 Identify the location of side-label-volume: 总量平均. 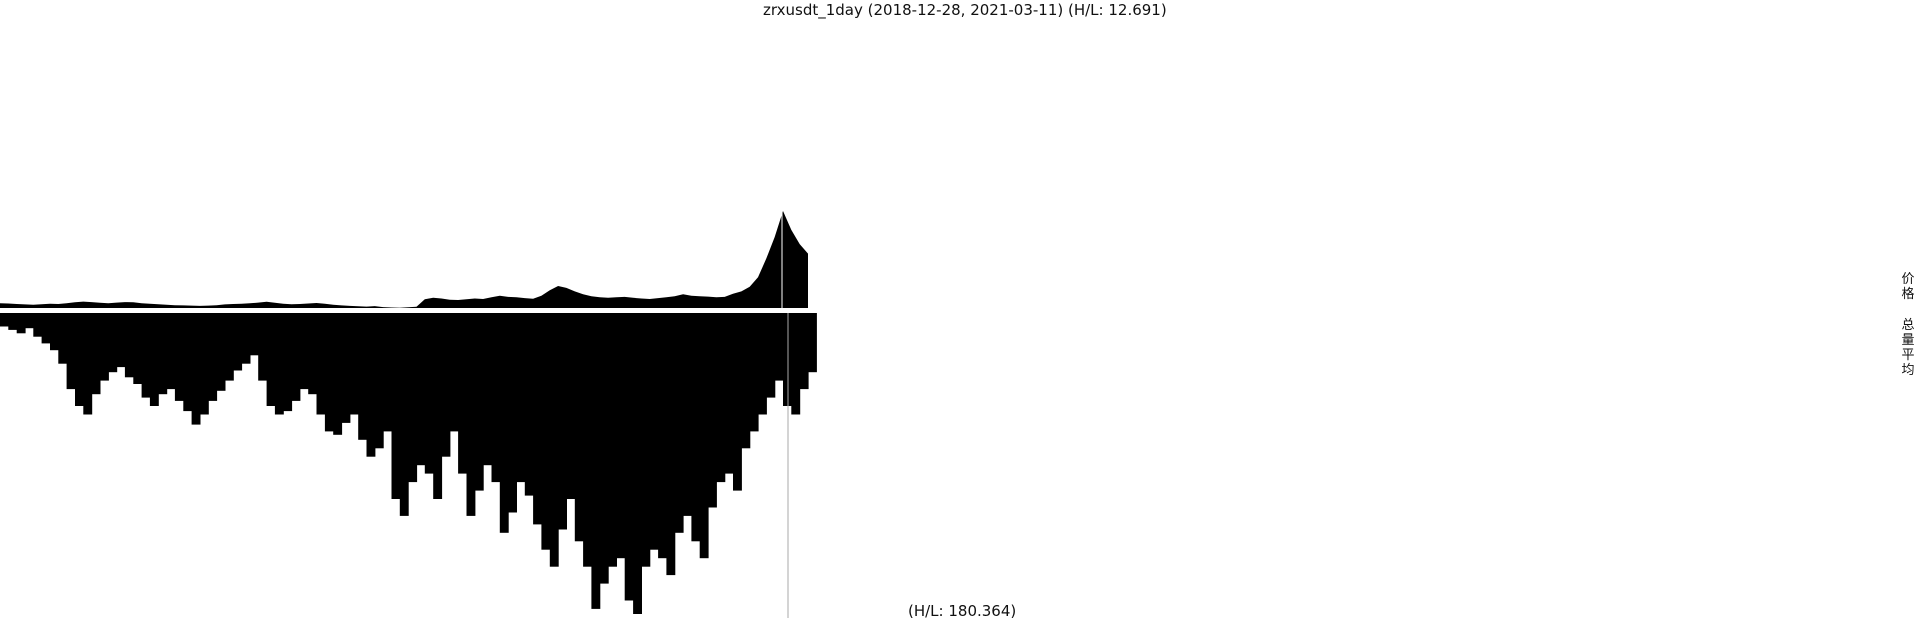
(1908, 348).